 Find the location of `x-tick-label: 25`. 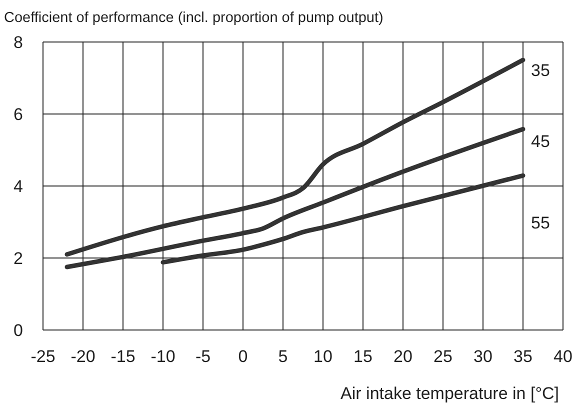

x-tick-label: 25 is located at coordinates (443, 356).